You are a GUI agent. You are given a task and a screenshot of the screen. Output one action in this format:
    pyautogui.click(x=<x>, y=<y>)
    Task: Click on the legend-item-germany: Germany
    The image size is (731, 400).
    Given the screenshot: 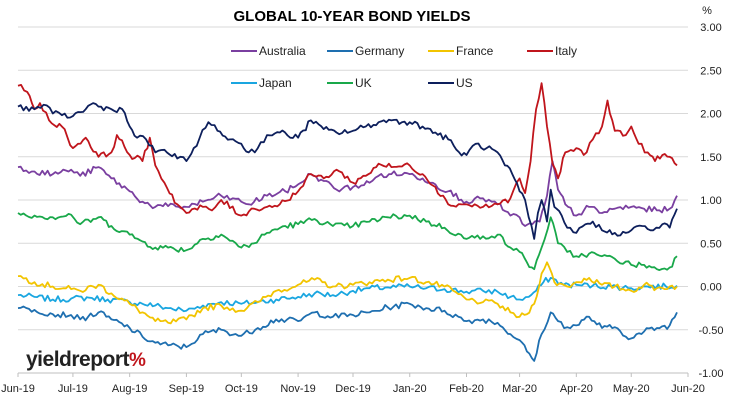 What is the action you would take?
    pyautogui.click(x=365, y=51)
    